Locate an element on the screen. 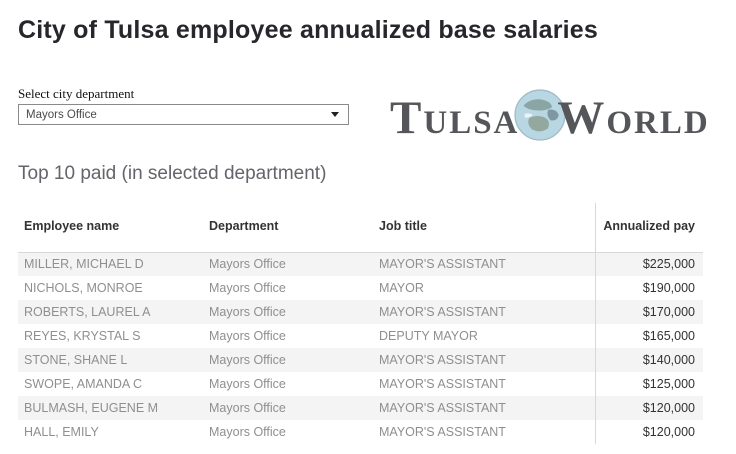 This screenshot has width=736, height=454. cell-employee-name: STONE, SHANE L is located at coordinates (76, 360).